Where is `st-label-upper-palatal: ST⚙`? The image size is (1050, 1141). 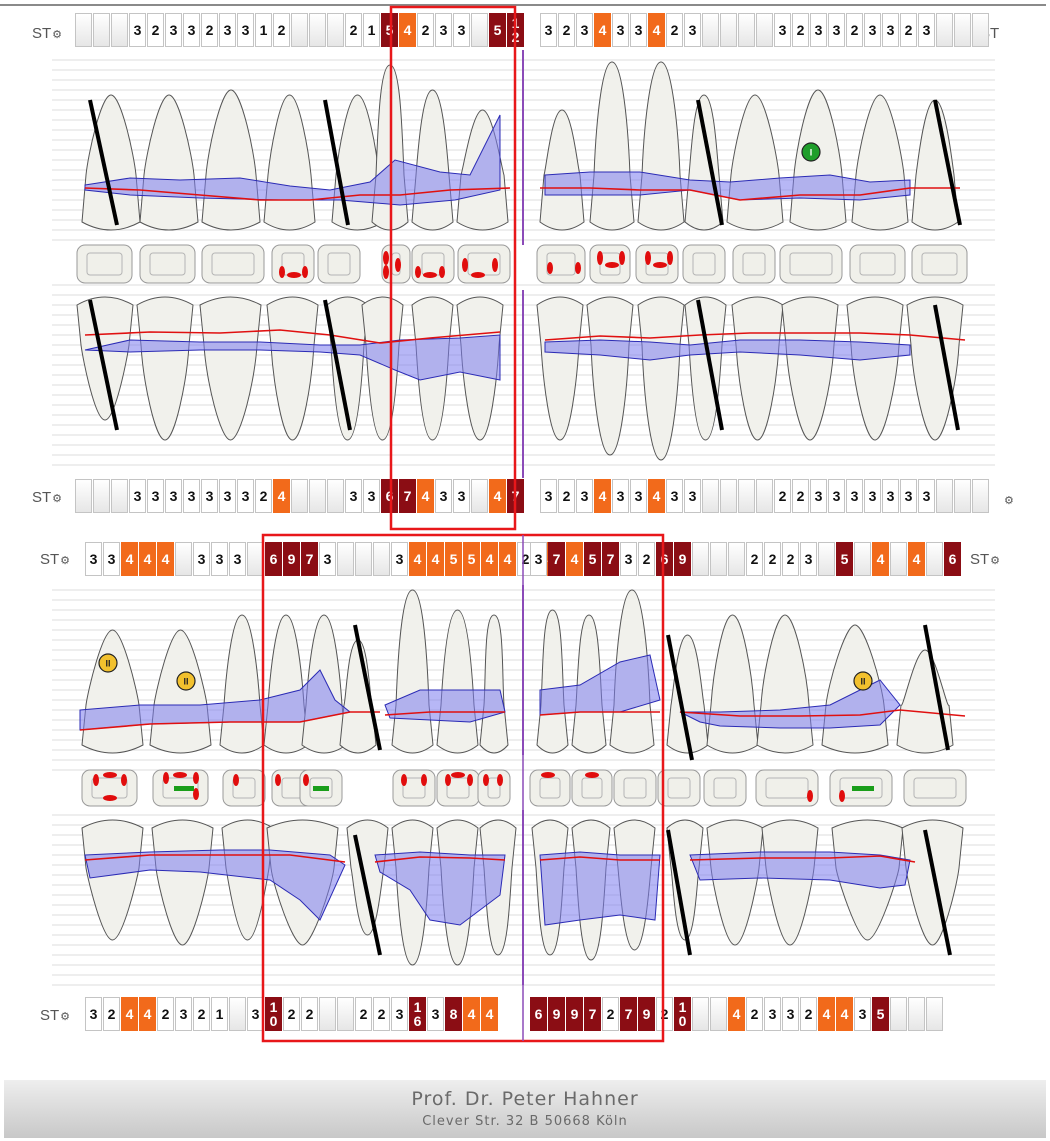 st-label-upper-palatal: ST⚙ is located at coordinates (47, 497).